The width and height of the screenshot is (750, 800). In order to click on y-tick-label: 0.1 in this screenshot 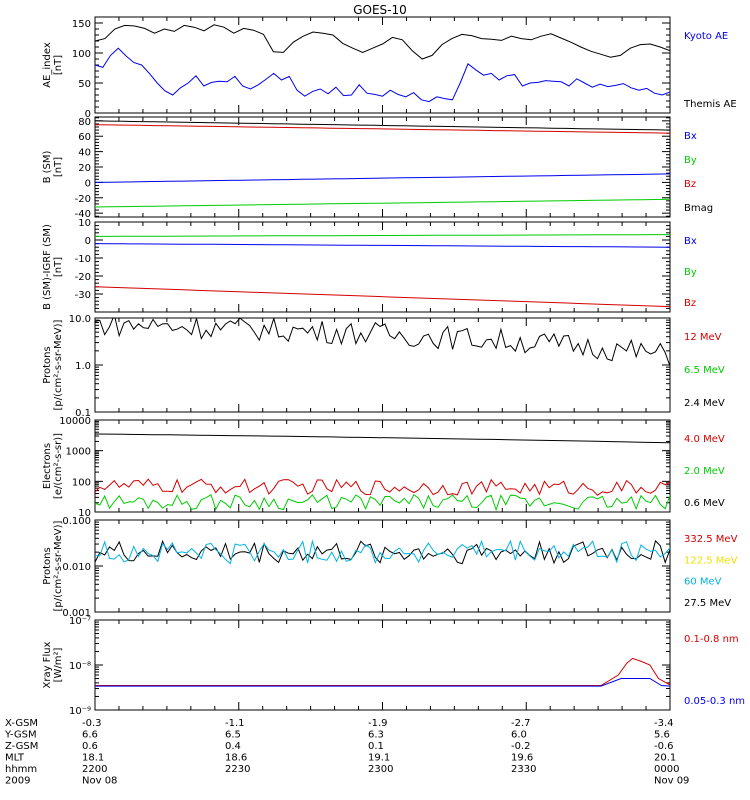, I will do `click(83, 413)`.